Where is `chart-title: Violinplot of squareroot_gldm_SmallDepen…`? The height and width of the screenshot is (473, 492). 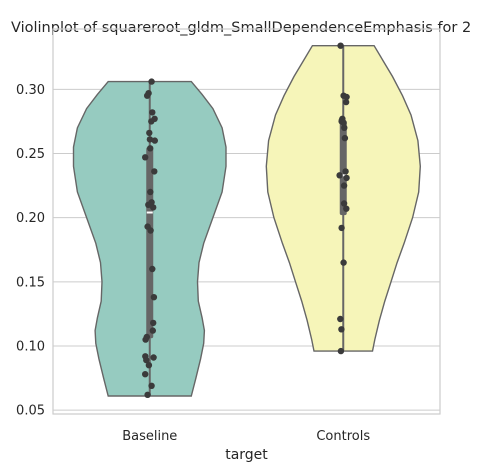
chart-title: Violinplot of squareroot_gldm_SmallDepen… is located at coordinates (241, 28).